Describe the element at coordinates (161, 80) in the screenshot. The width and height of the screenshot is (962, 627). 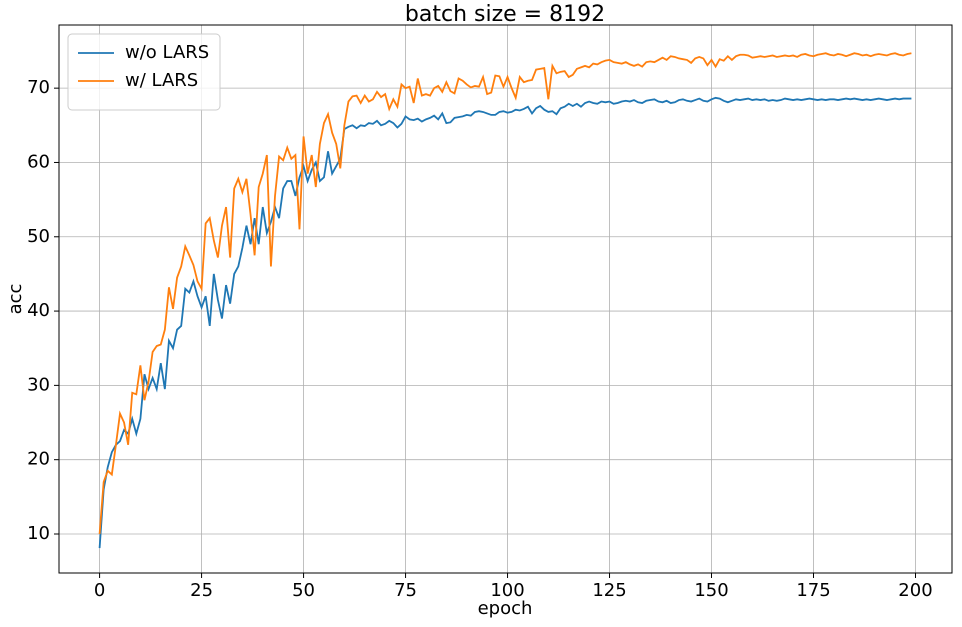
I see `legend-label: w/ LARS` at that location.